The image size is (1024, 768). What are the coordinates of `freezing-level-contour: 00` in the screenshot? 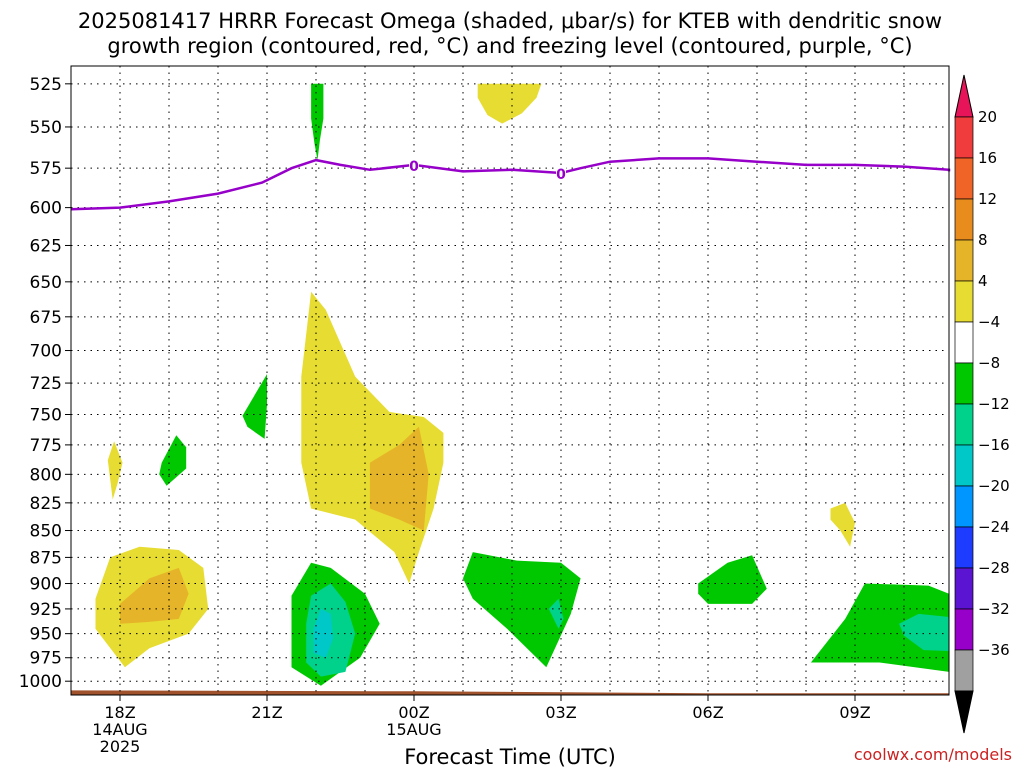 It's located at (510, 183).